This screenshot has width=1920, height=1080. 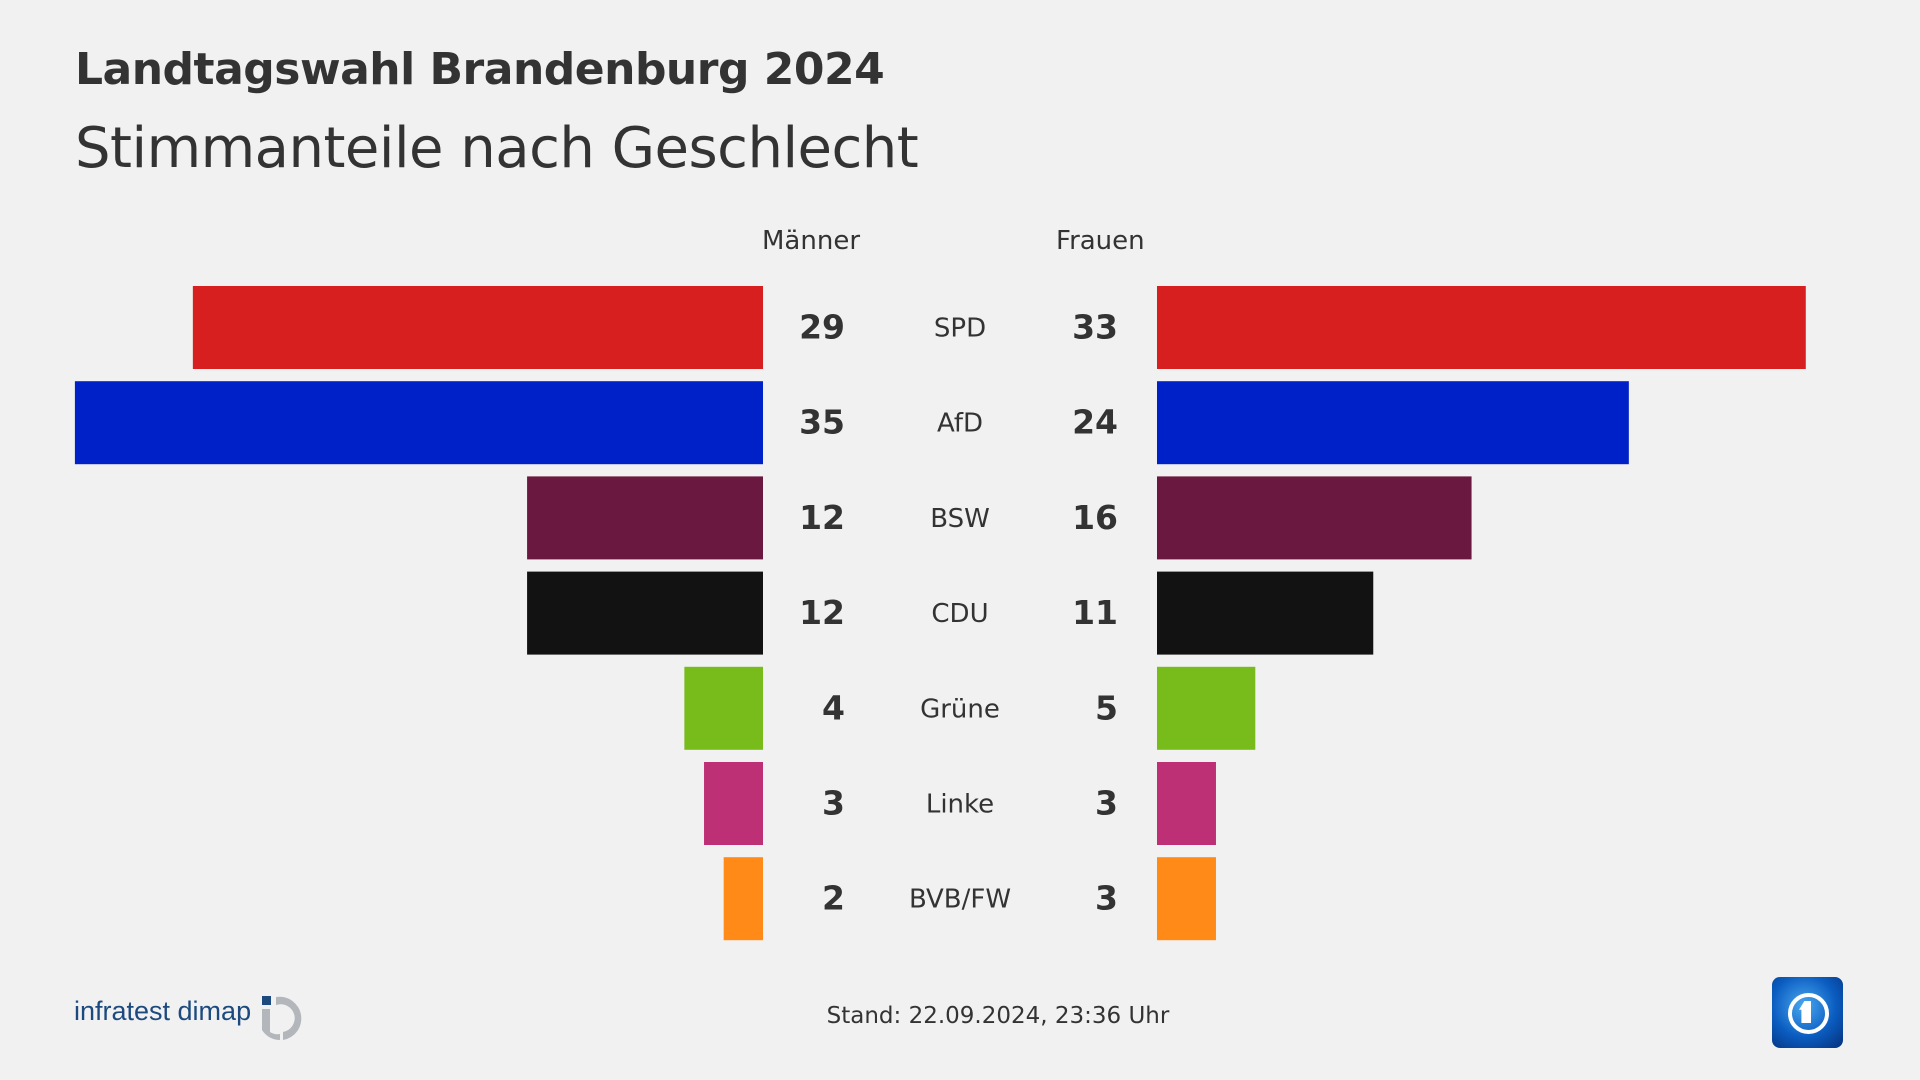 I want to click on bar-frauen-Linke, so click(x=1186, y=803).